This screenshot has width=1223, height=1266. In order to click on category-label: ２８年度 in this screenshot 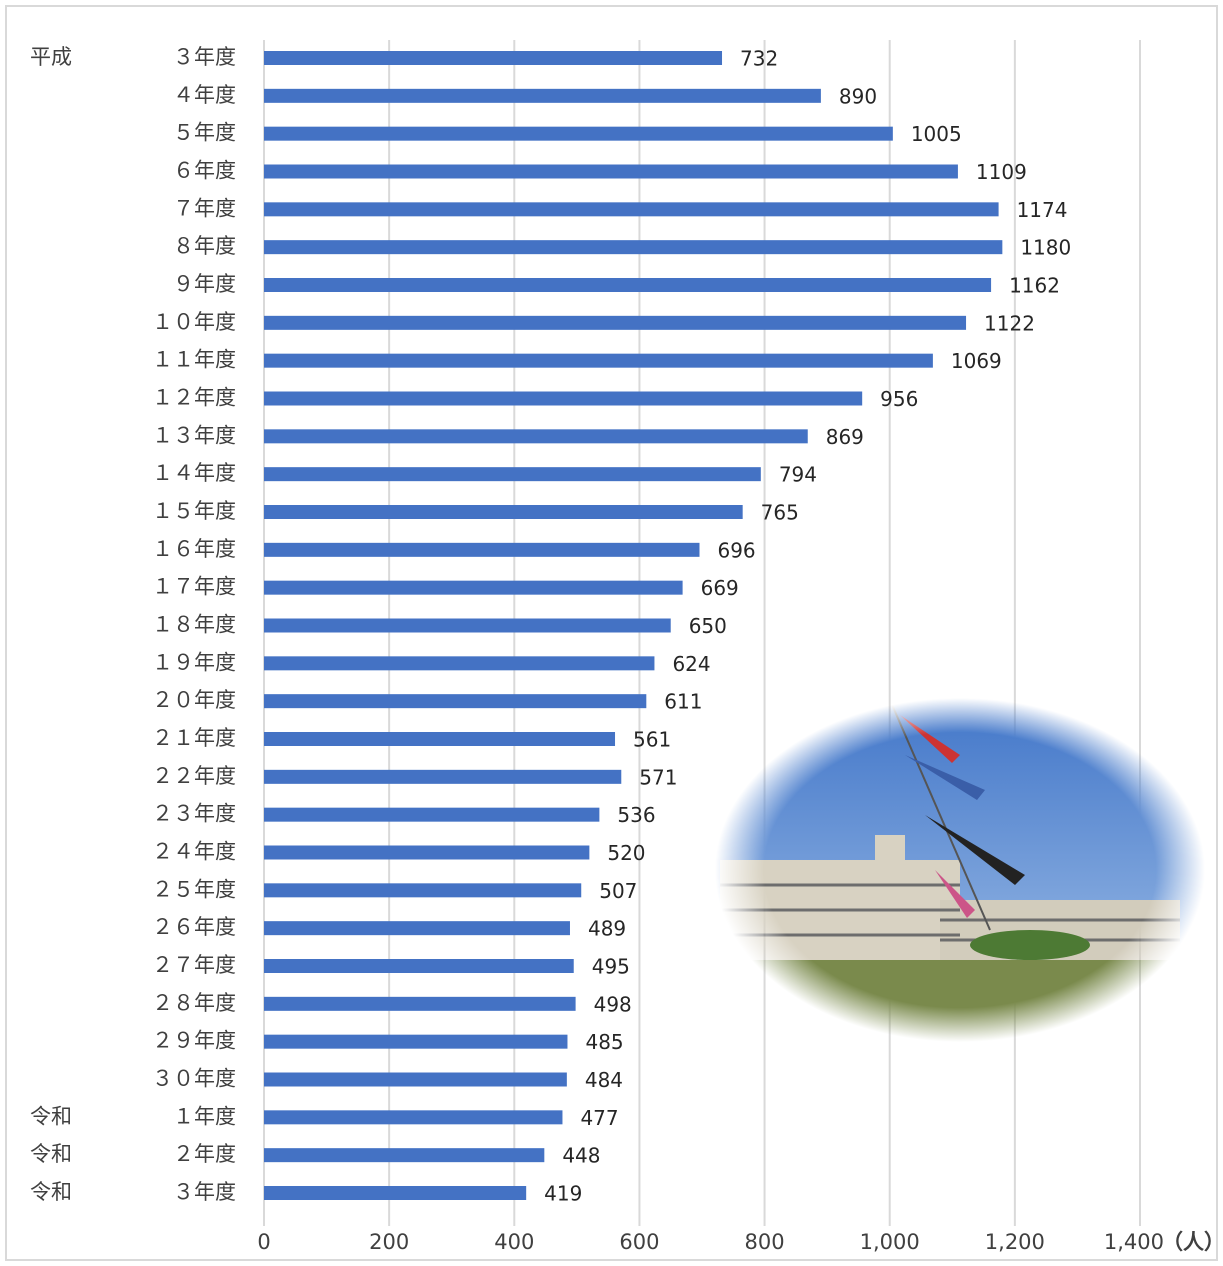, I will do `click(194, 1003)`.